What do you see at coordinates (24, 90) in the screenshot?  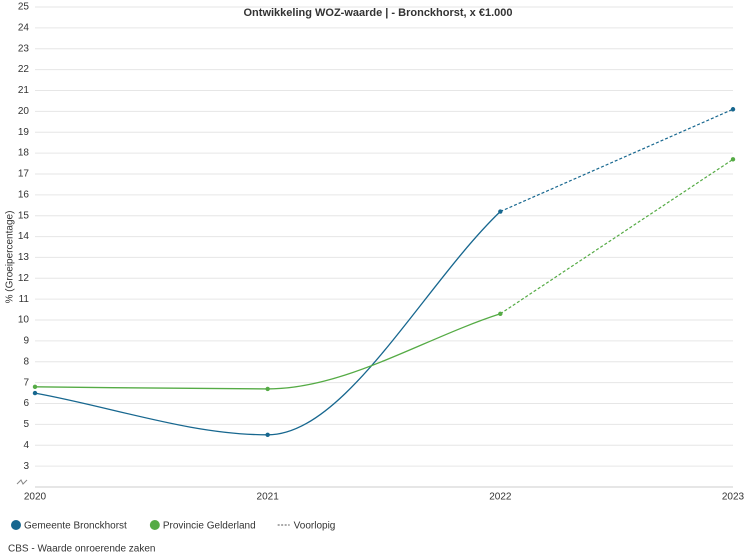 I see `y-tick-label: 21` at bounding box center [24, 90].